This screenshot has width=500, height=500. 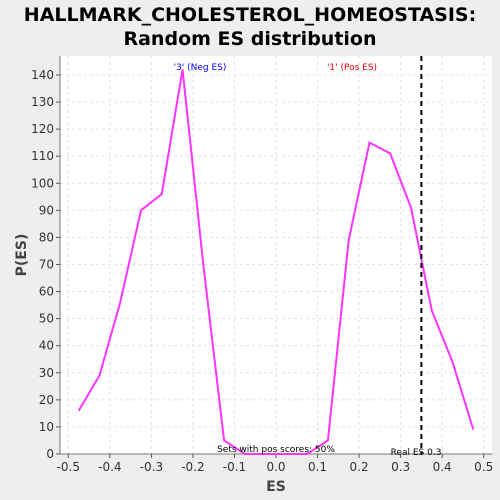 What do you see at coordinates (234, 467) in the screenshot?
I see `x-tick-label: -0.1` at bounding box center [234, 467].